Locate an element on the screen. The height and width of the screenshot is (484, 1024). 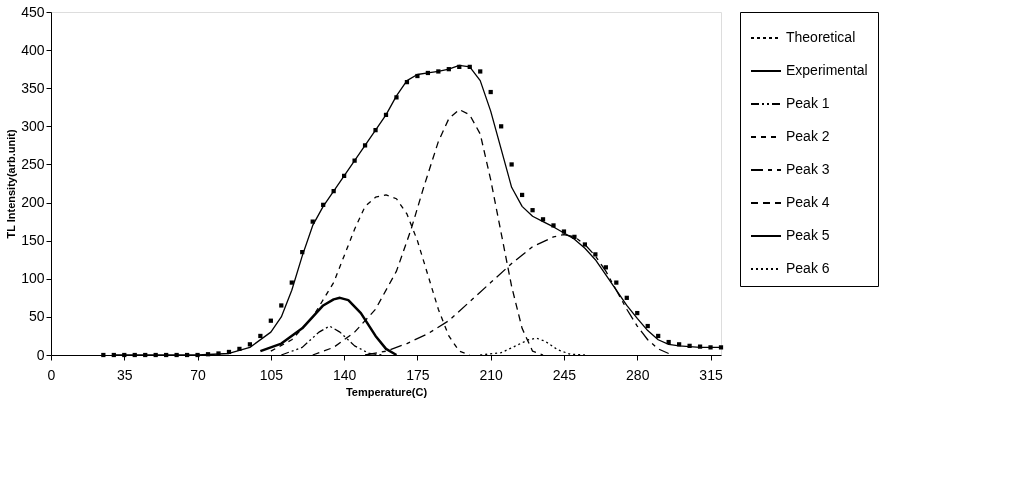
x-tick-label: 0 is located at coordinates (51, 374).